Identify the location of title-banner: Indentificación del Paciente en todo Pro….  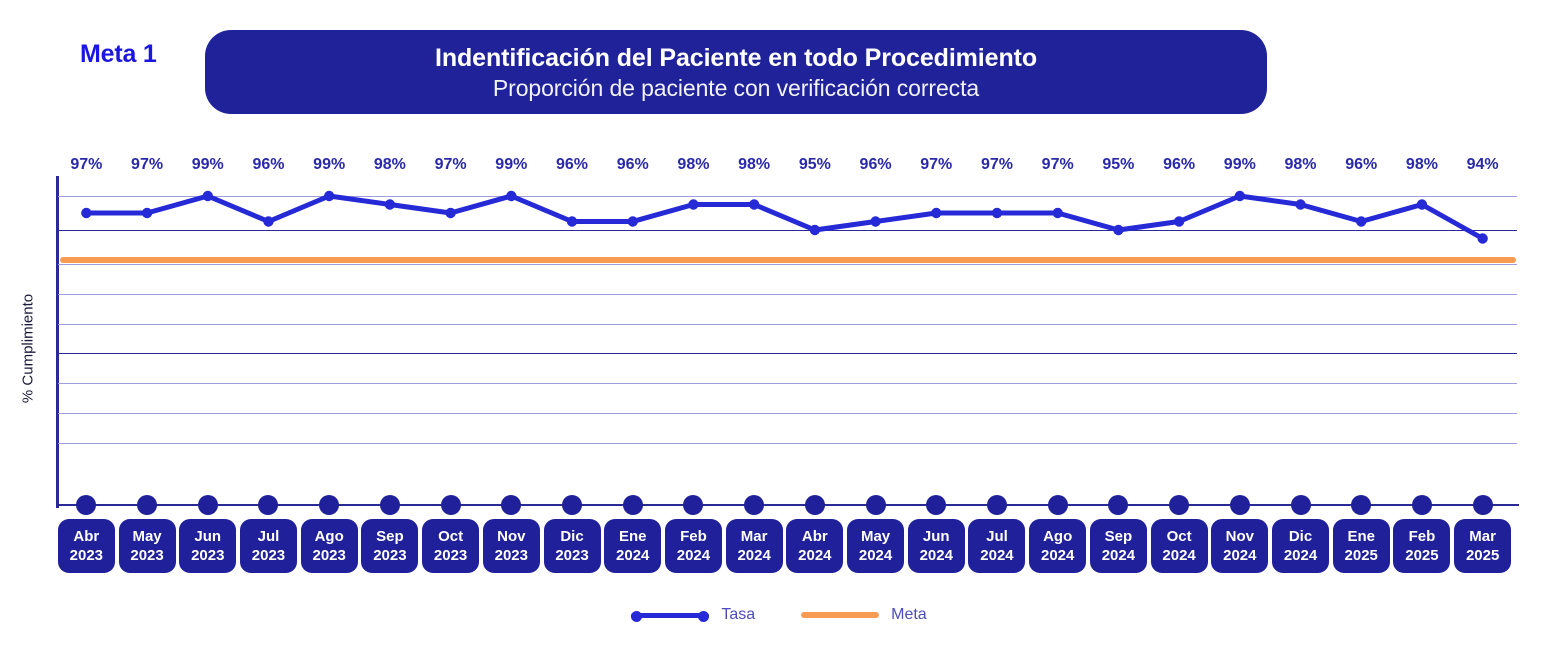
(736, 72).